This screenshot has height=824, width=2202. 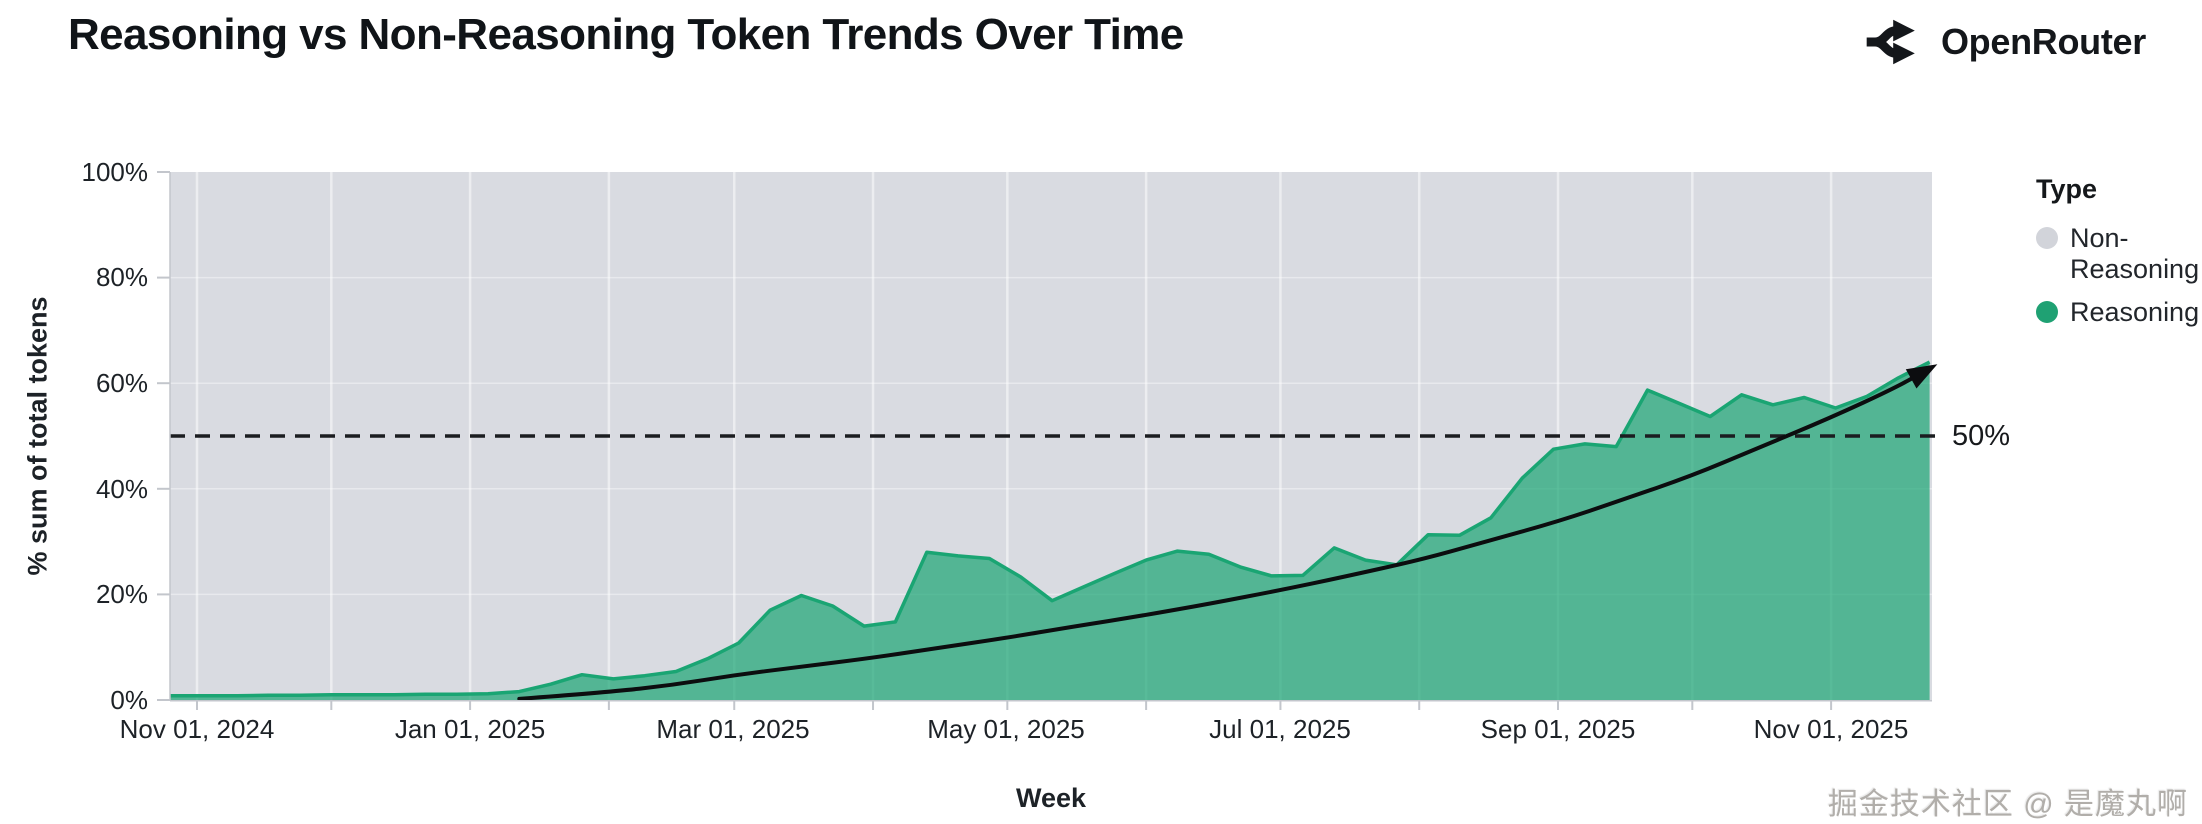 I want to click on x-axis-title: Week, so click(x=1051, y=798).